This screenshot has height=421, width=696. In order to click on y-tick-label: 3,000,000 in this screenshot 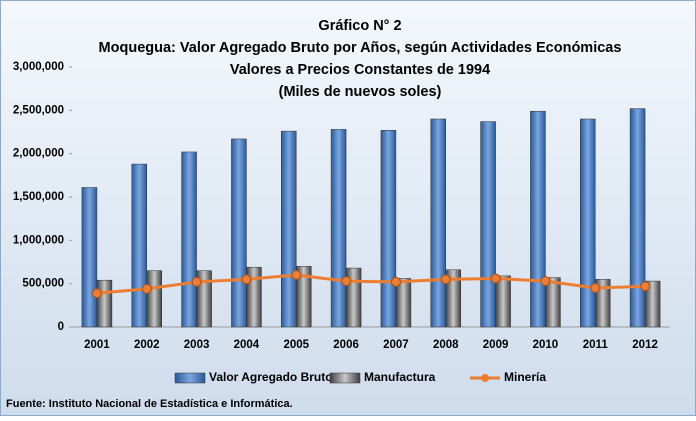, I will do `click(38, 67)`.